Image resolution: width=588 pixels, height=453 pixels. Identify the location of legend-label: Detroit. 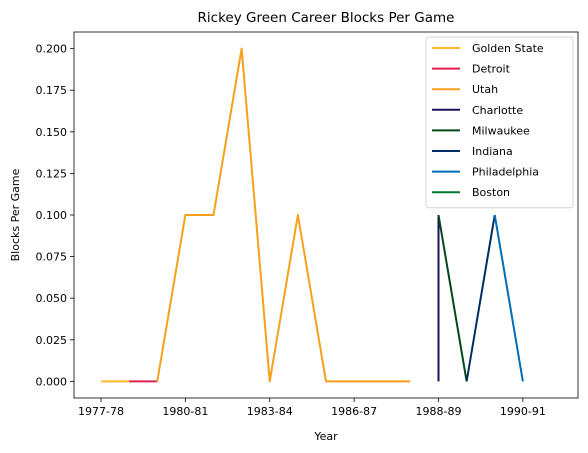
(491, 69).